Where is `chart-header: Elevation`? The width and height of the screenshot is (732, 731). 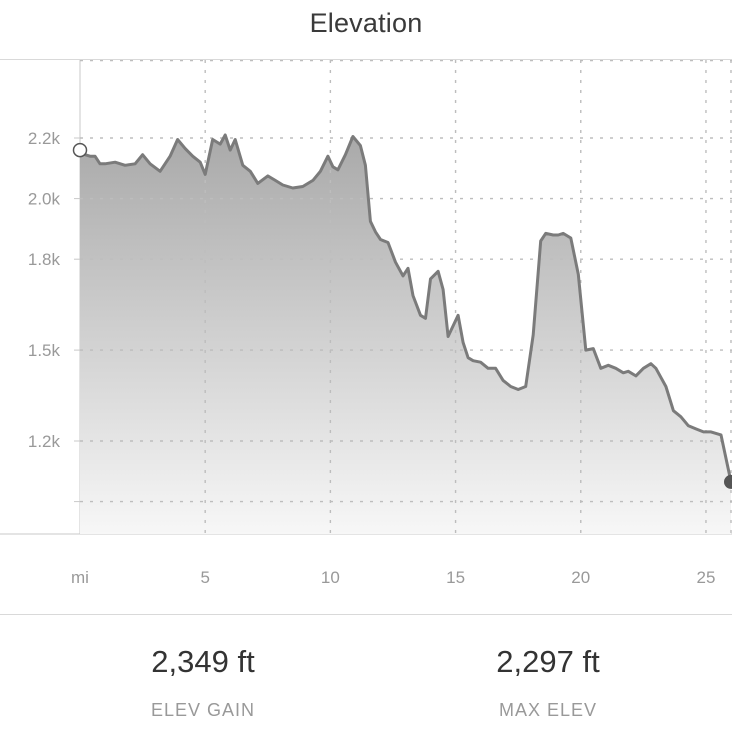
chart-header: Elevation is located at coordinates (366, 30).